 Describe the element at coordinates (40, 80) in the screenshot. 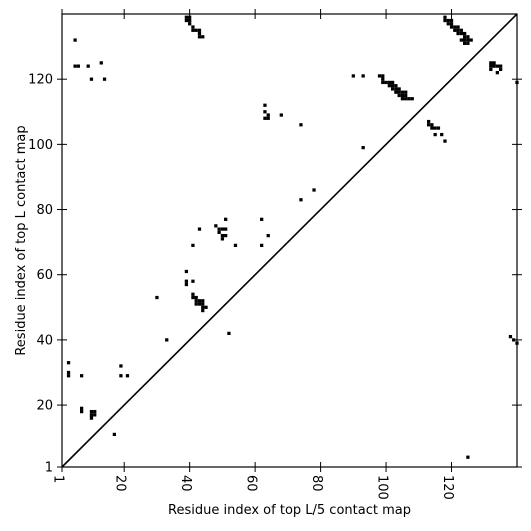

I see `y-tick-label: 120` at that location.